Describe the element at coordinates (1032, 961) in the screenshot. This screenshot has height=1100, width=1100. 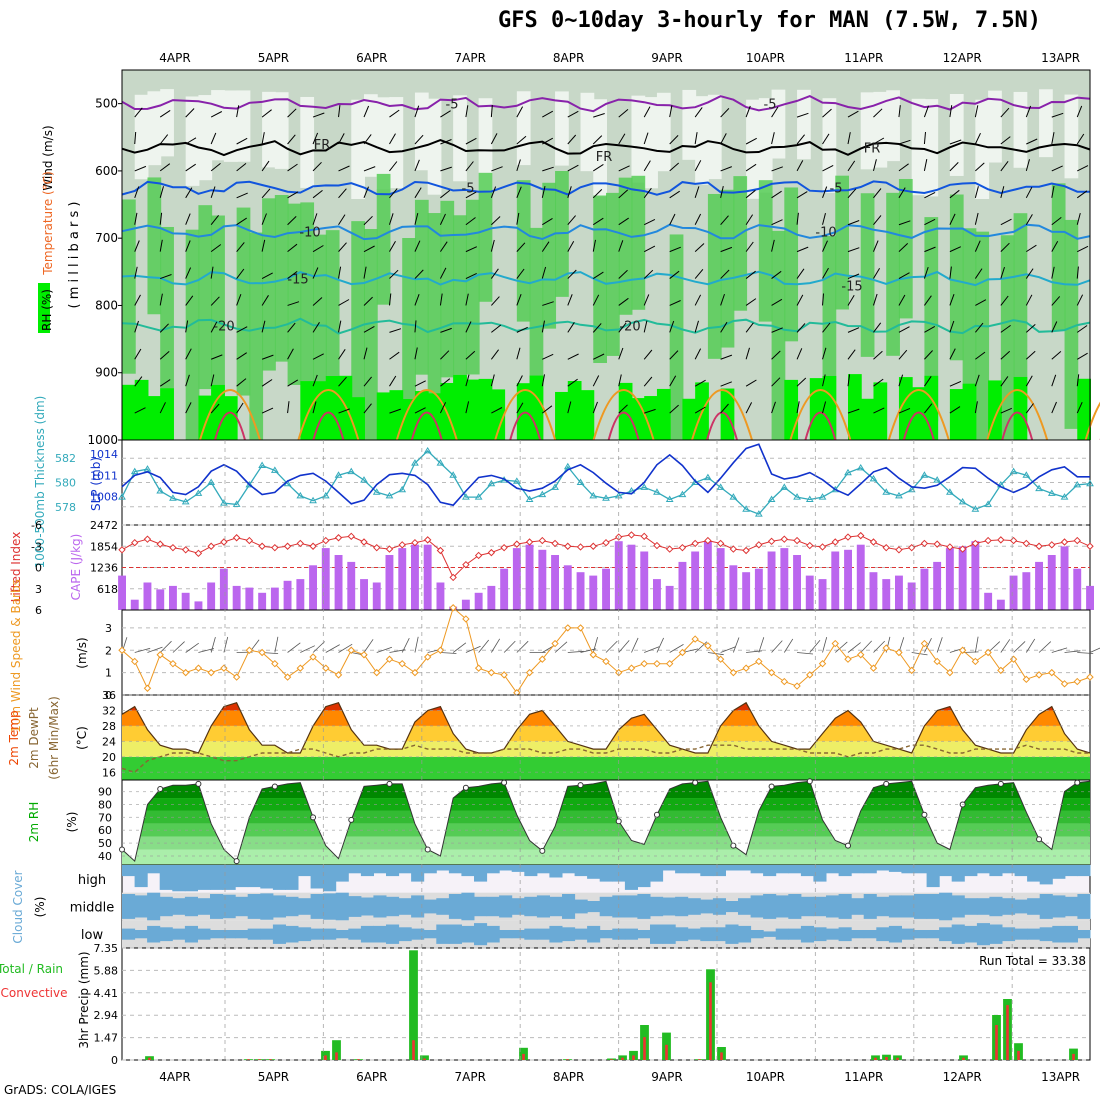
I see `precip-run-total: Run Total = 33.38` at that location.